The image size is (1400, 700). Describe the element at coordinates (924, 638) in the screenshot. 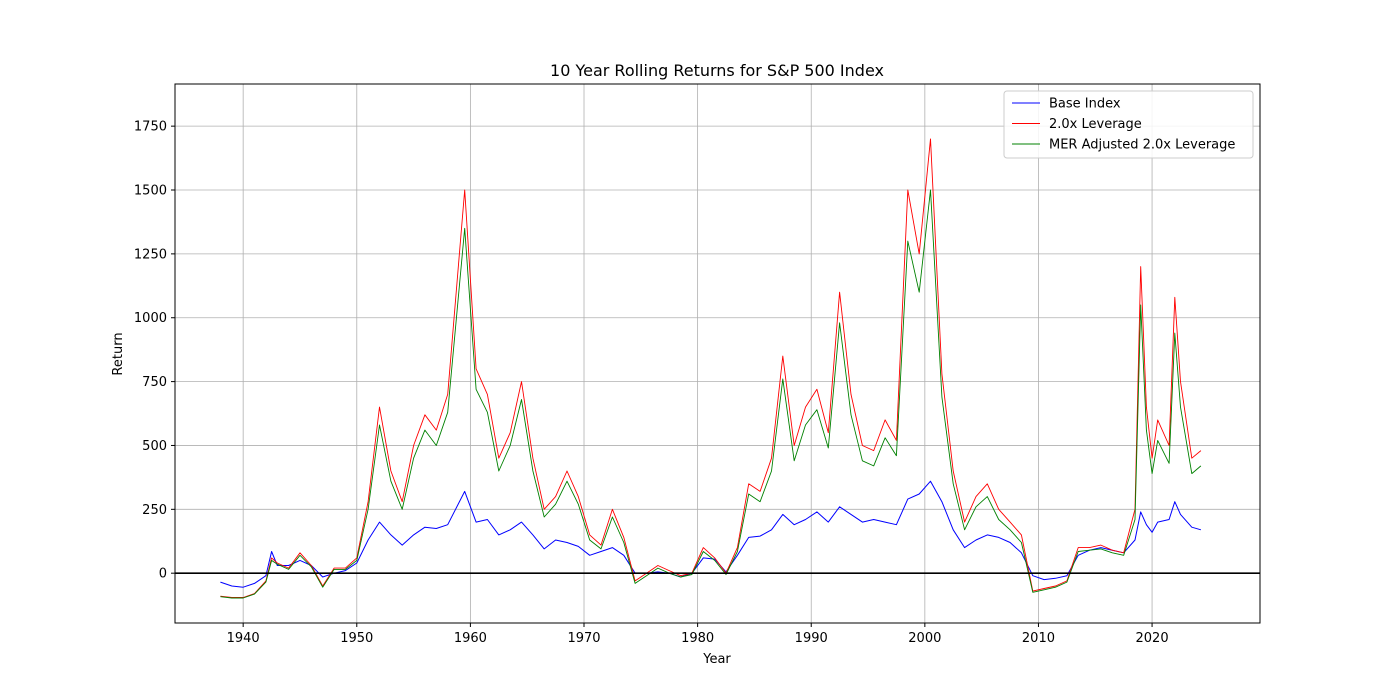

I see `x-tick-label: 2000` at that location.